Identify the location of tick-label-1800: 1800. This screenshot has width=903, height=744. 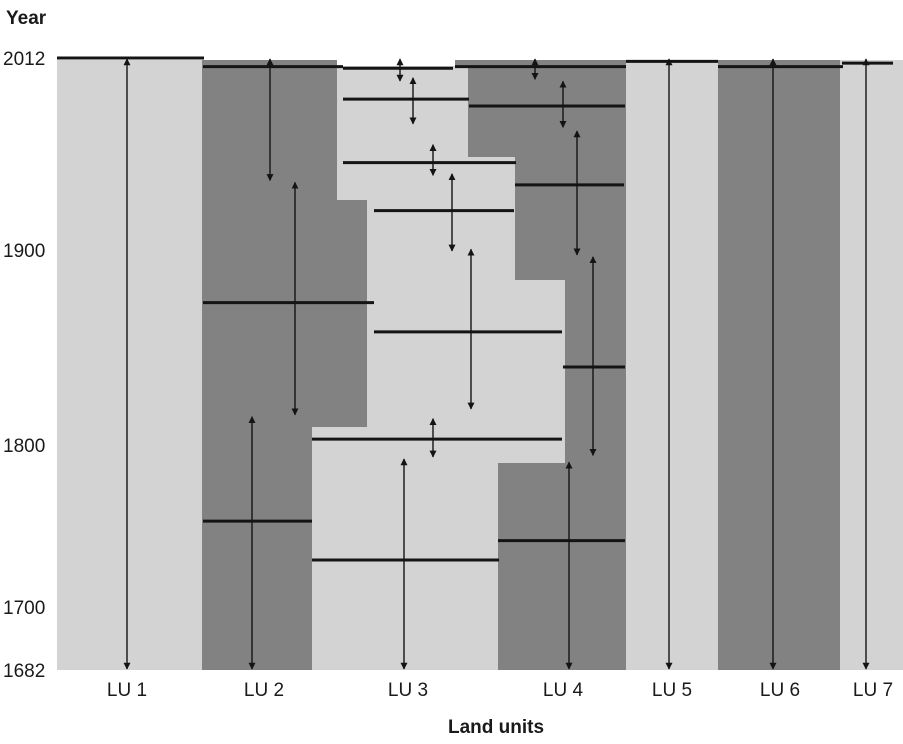
(24, 446).